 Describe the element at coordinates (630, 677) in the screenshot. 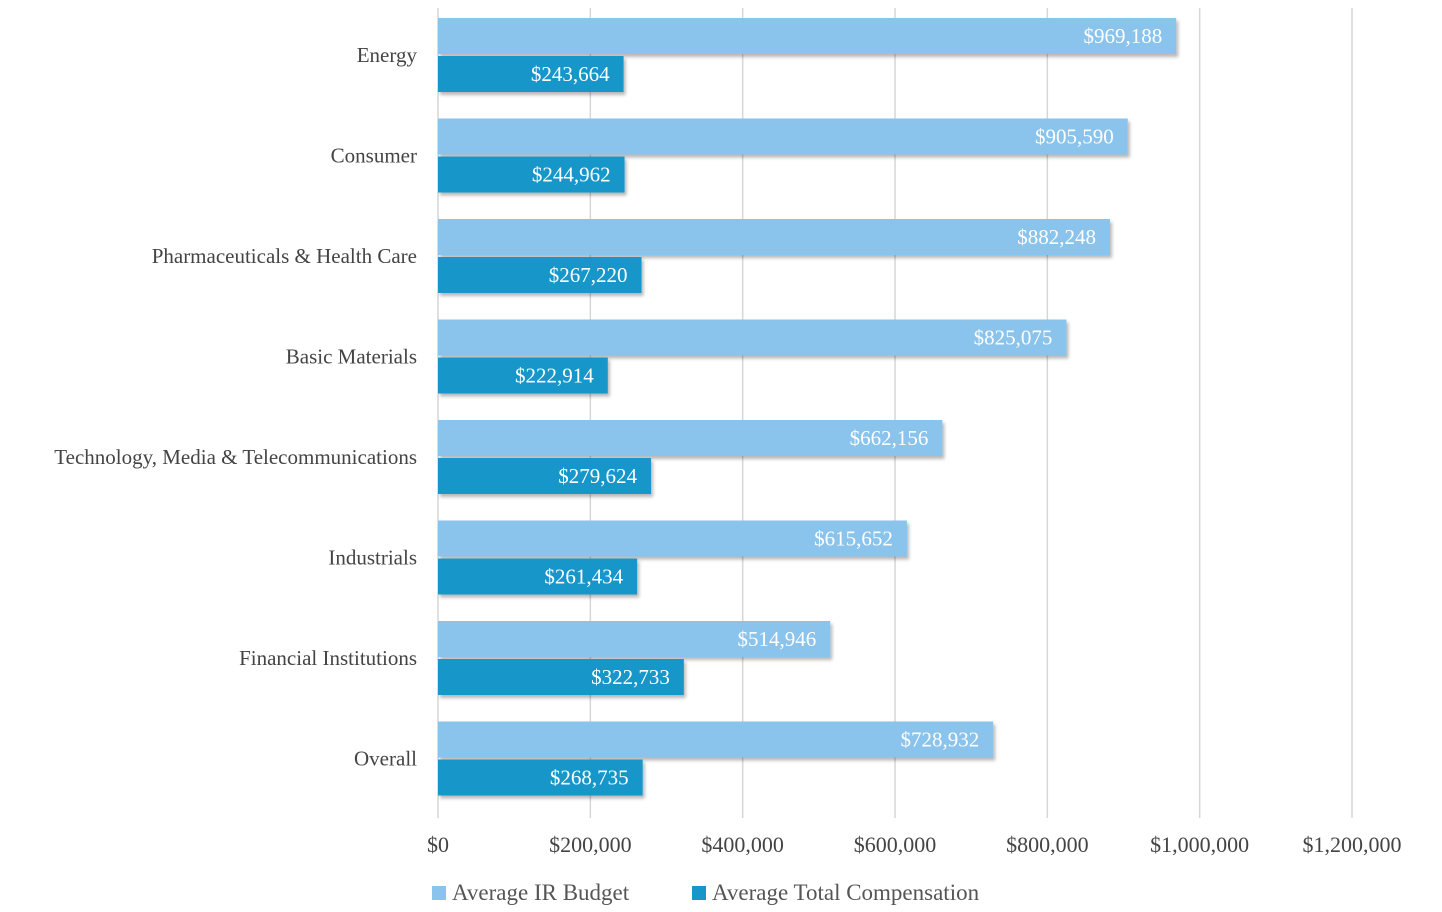

I see `data-label: $322,733` at that location.